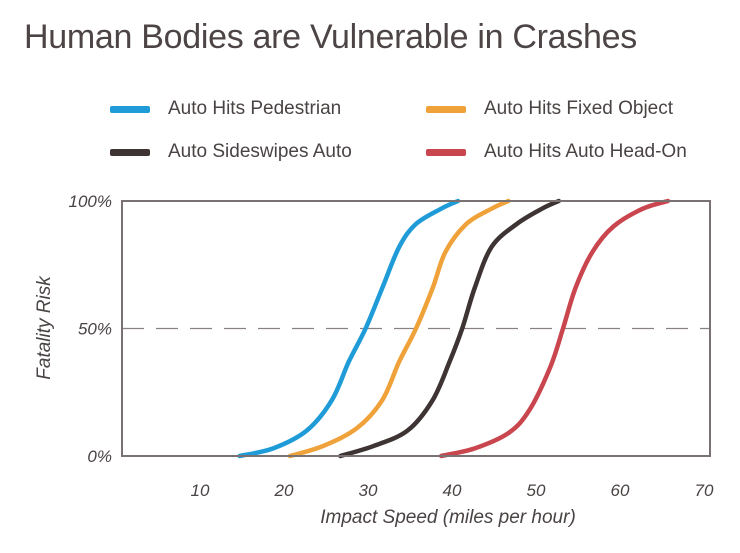 This screenshot has width=740, height=553. Describe the element at coordinates (579, 108) in the screenshot. I see `legend-label-fixed-object: Auto Hits Fixed Object` at that location.